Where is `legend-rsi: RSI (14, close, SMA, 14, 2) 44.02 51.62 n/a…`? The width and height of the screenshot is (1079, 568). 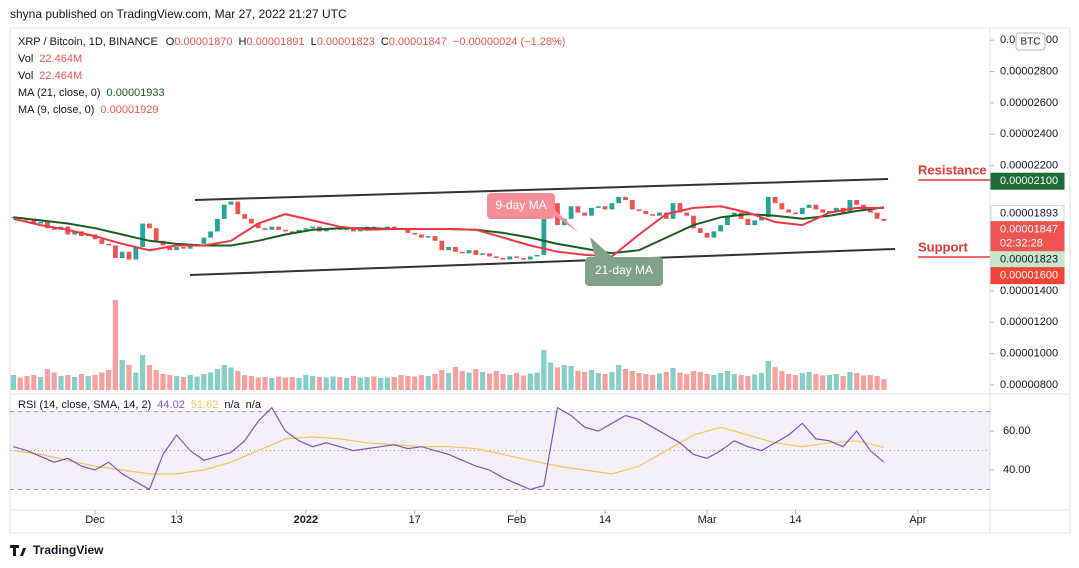 legend-rsi: RSI (14, close, SMA, 14, 2) 44.02 51.62 n/a… is located at coordinates (140, 405).